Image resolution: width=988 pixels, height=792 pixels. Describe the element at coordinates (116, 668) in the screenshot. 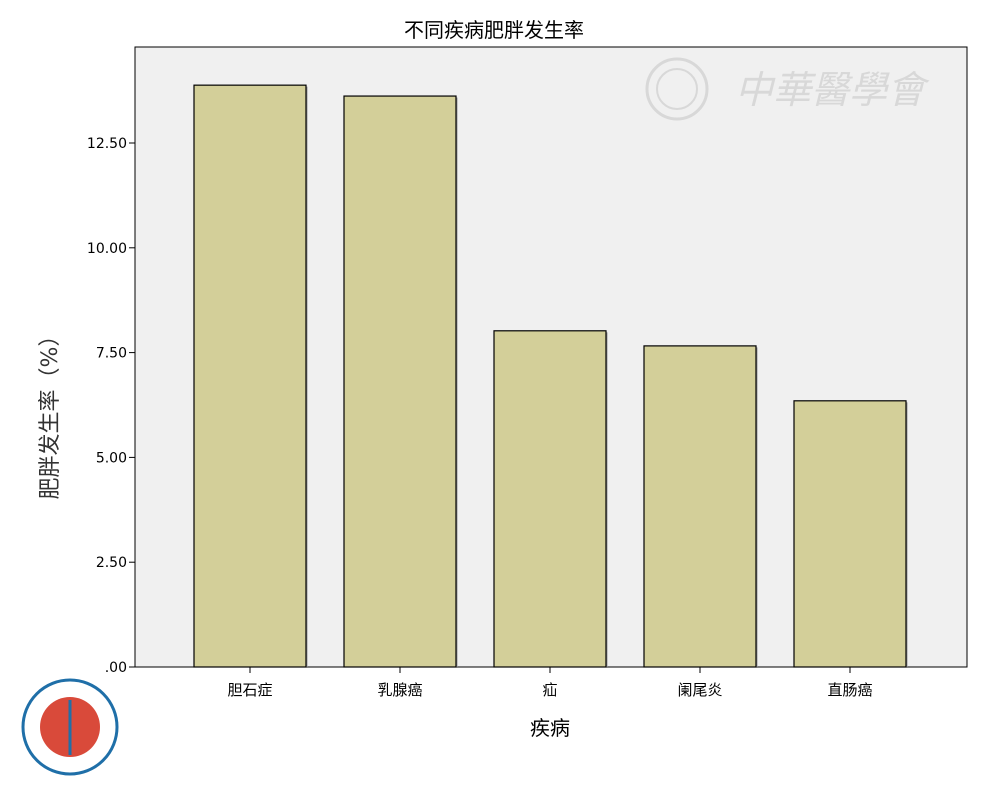

I see `y-tick-label: .00` at that location.